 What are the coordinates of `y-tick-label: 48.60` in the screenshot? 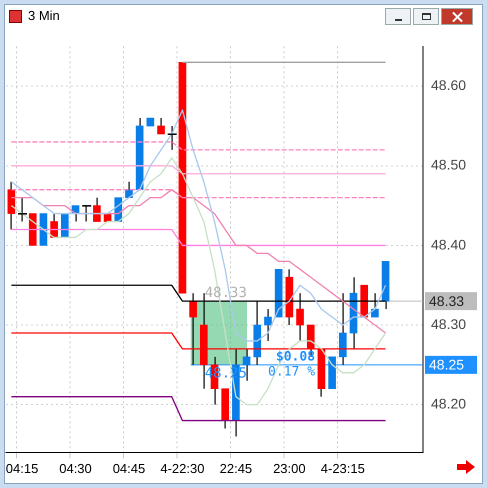 It's located at (448, 85).